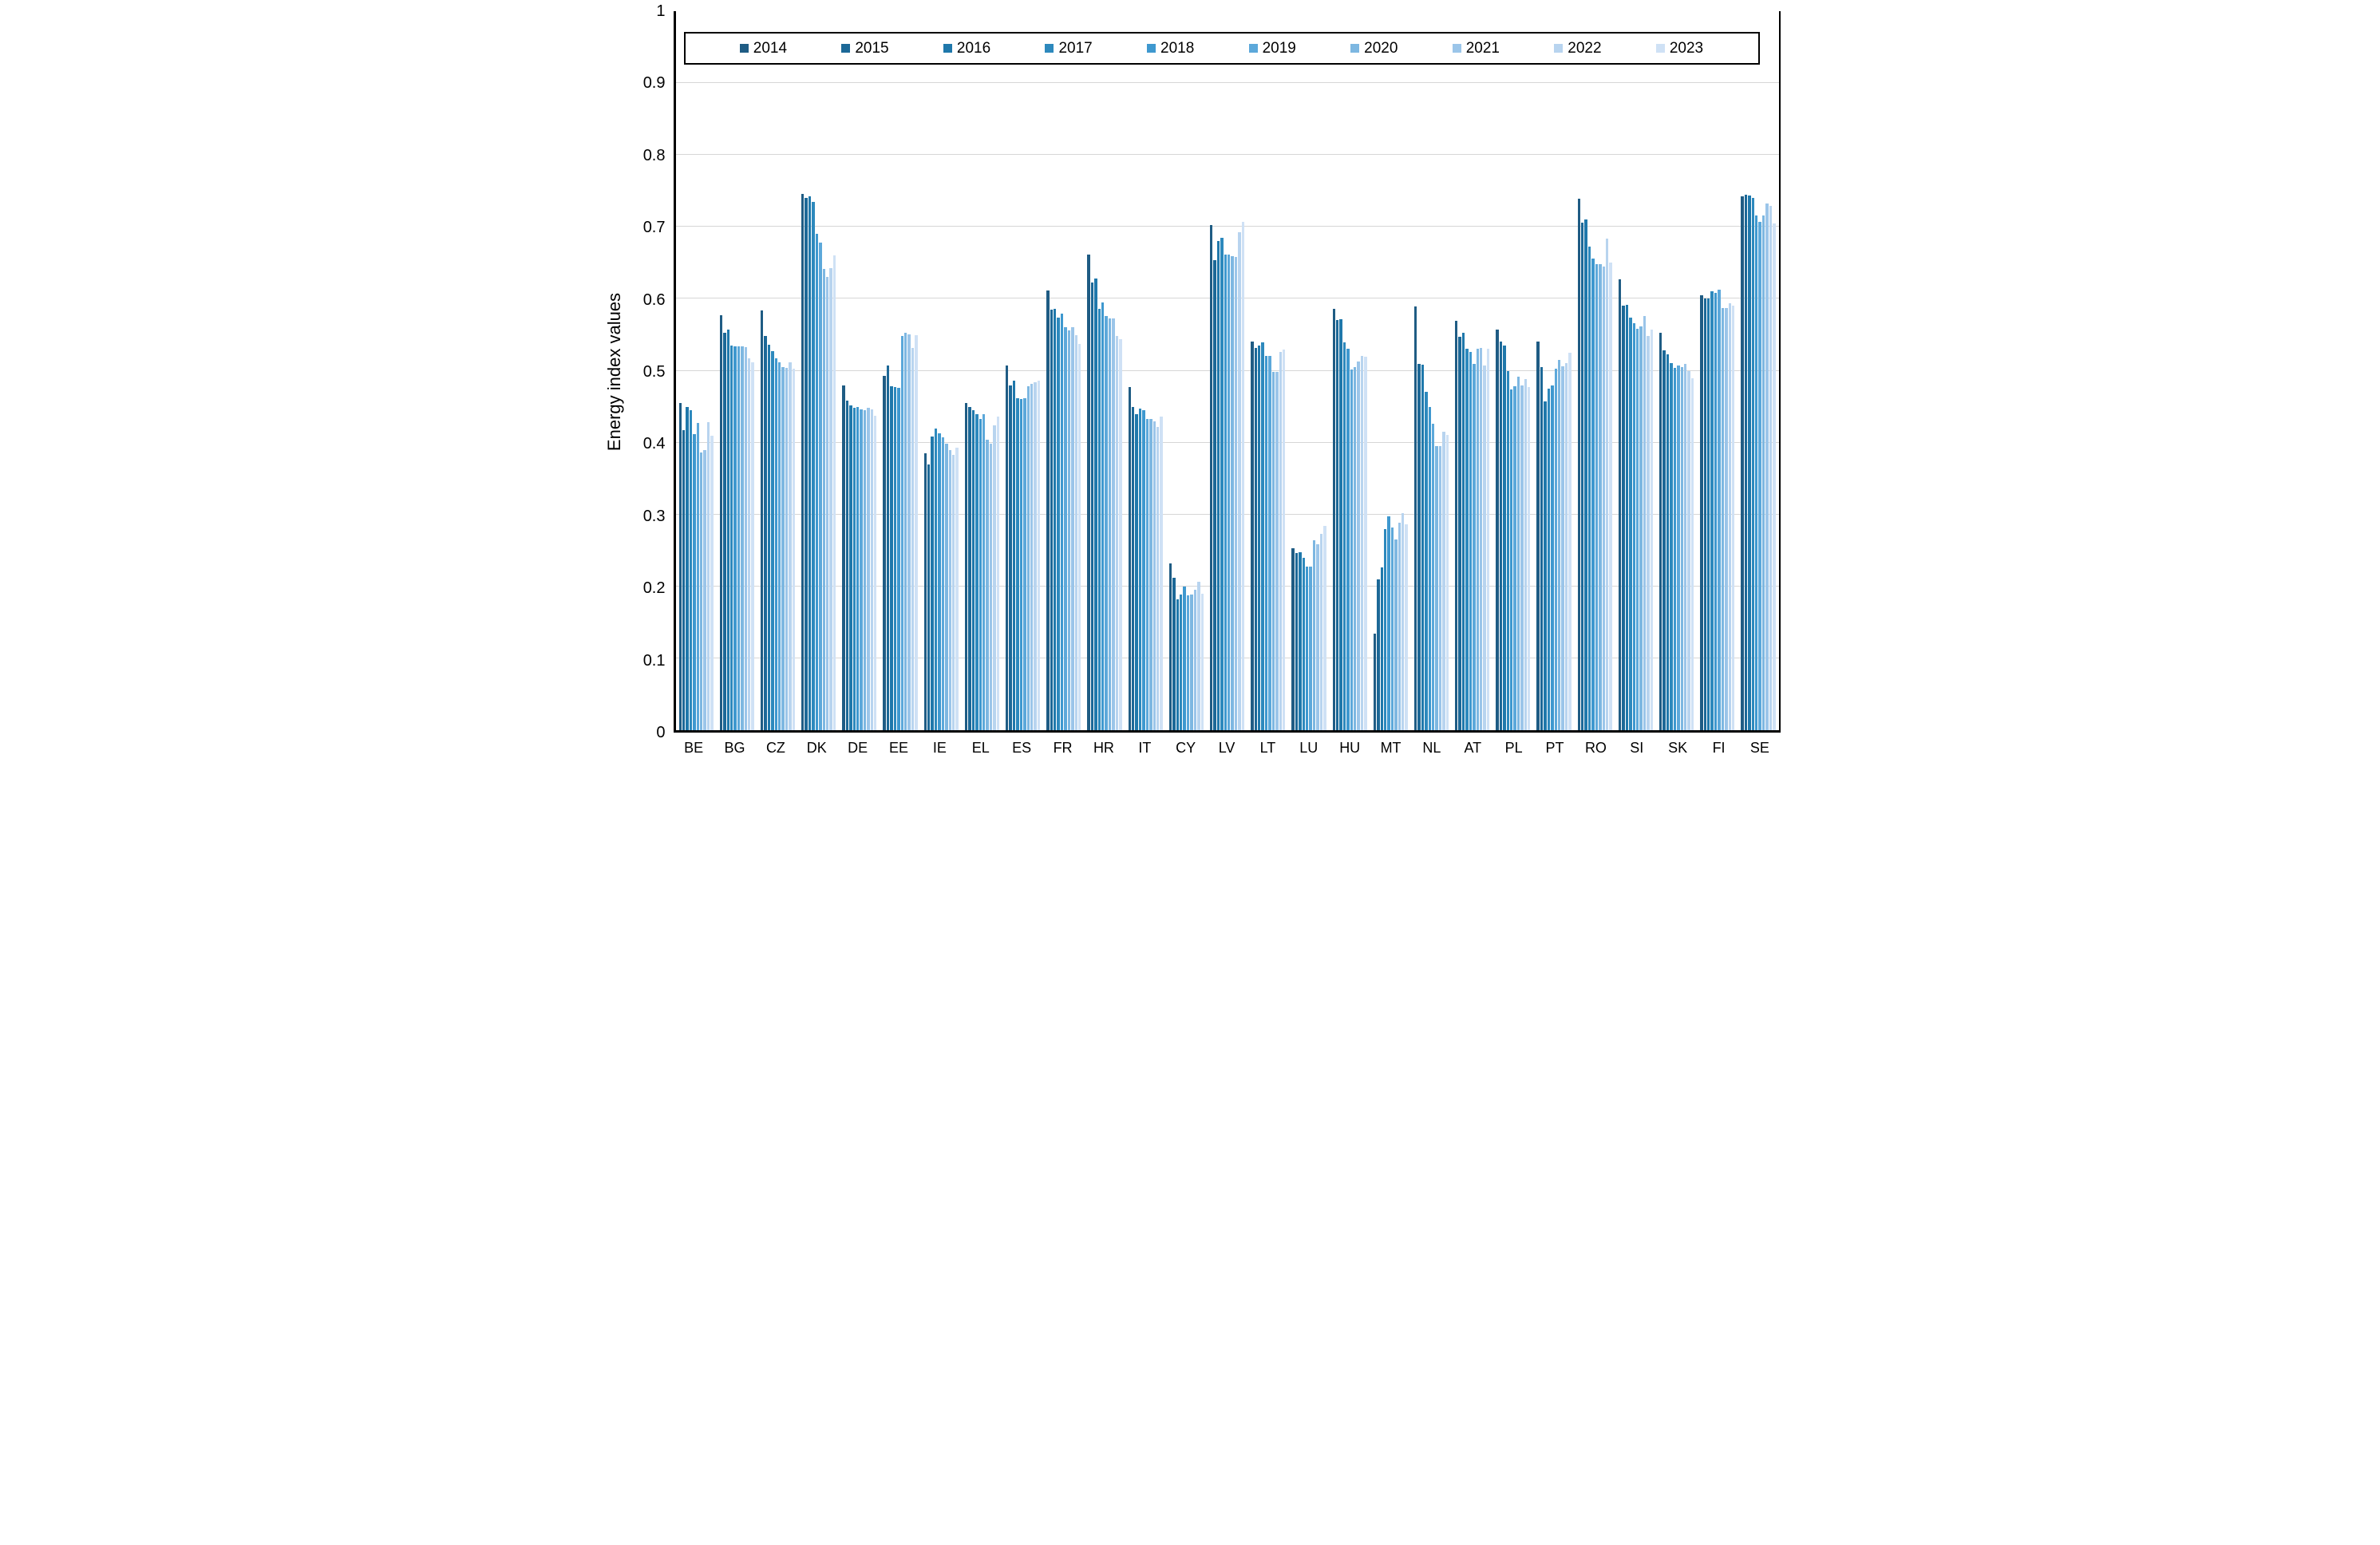 The width and height of the screenshot is (2380, 1545). Describe the element at coordinates (850, 567) in the screenshot. I see `bar-de-2016` at that location.